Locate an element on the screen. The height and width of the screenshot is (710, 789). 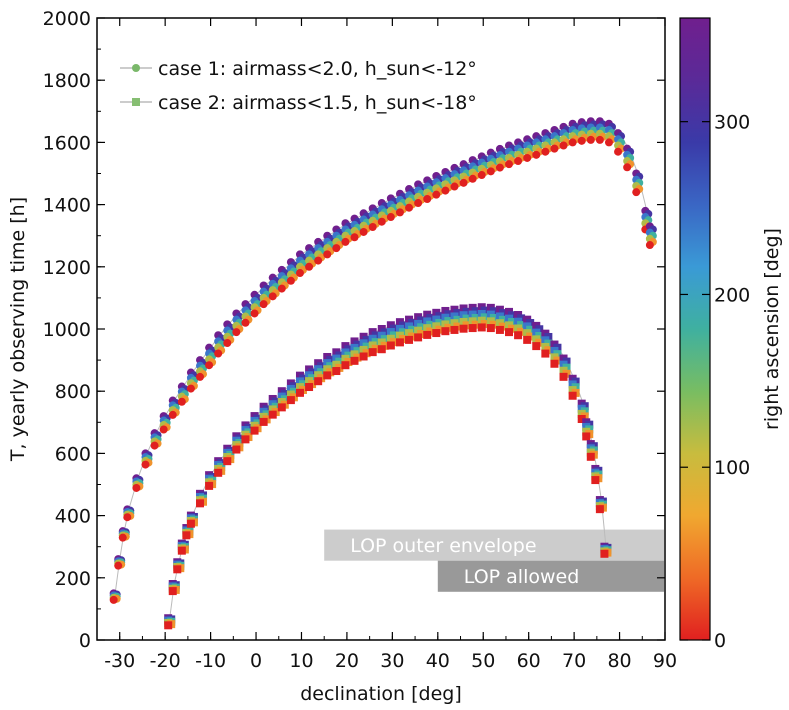
x-tick-label: 50 is located at coordinates (483, 661).